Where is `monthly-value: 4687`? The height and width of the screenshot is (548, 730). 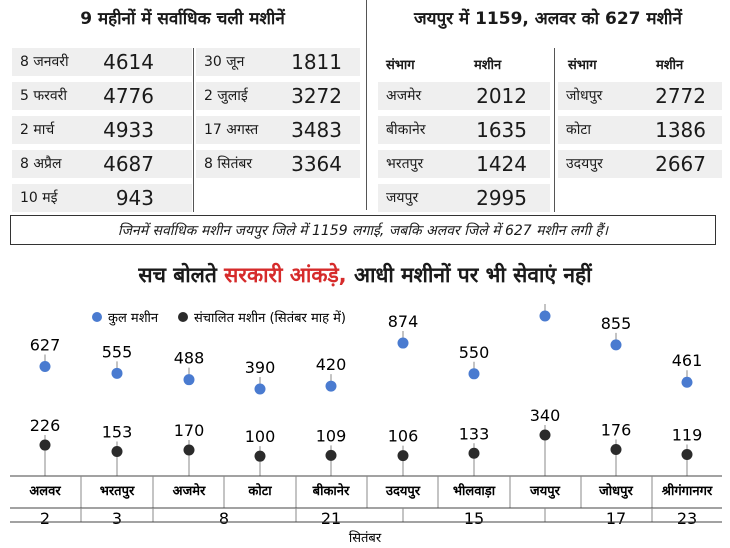 monthly-value: 4687 is located at coordinates (128, 164).